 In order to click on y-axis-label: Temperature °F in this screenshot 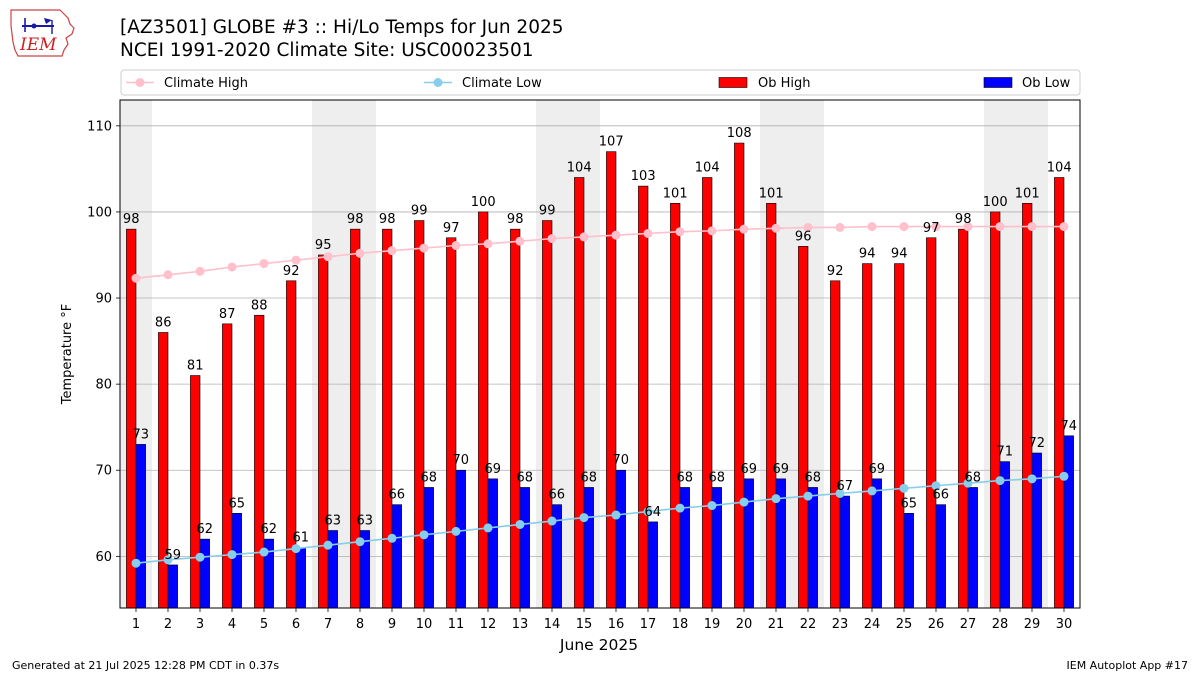, I will do `click(67, 354)`.